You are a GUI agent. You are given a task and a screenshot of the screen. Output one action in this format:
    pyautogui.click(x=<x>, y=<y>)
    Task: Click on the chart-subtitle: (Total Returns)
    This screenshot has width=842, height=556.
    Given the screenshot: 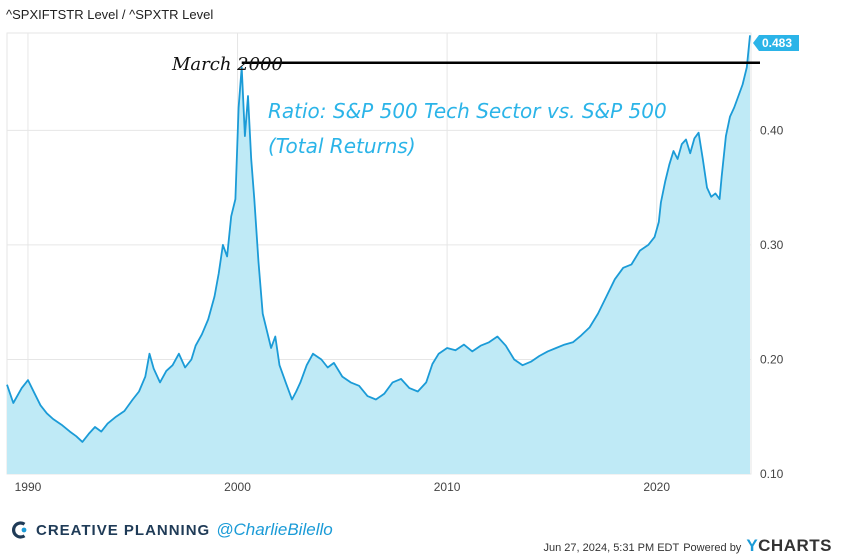 What is the action you would take?
    pyautogui.click(x=342, y=146)
    